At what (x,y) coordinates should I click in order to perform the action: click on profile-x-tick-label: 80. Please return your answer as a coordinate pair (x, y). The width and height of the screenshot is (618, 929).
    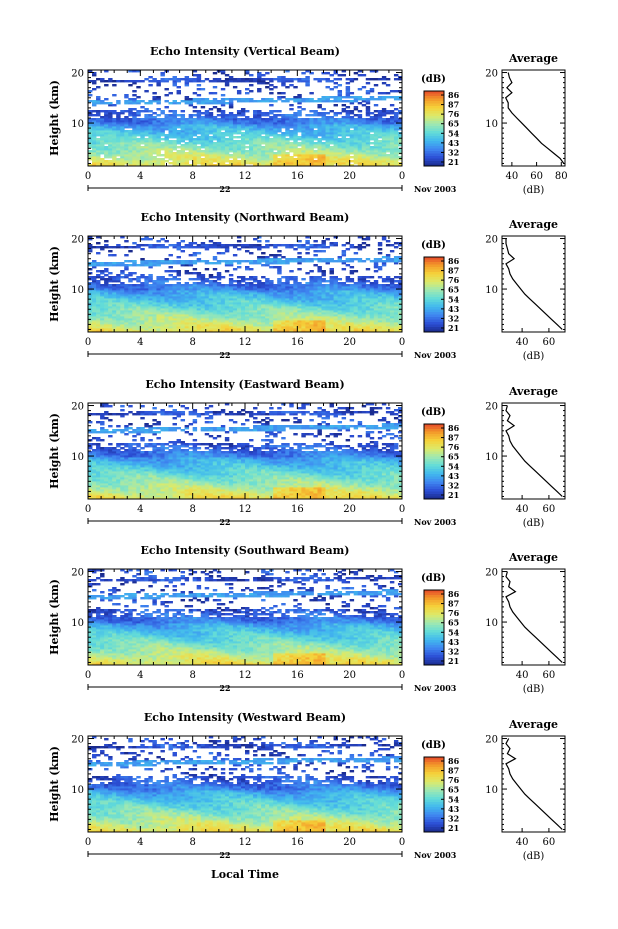
    Looking at the image, I should click on (561, 176).